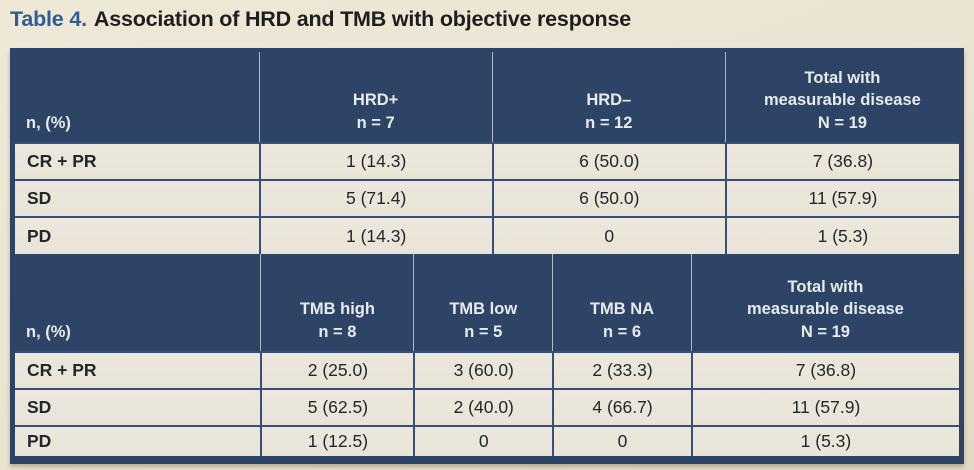  Describe the element at coordinates (483, 406) in the screenshot. I see `cell-value: 2 (40.0)` at that location.